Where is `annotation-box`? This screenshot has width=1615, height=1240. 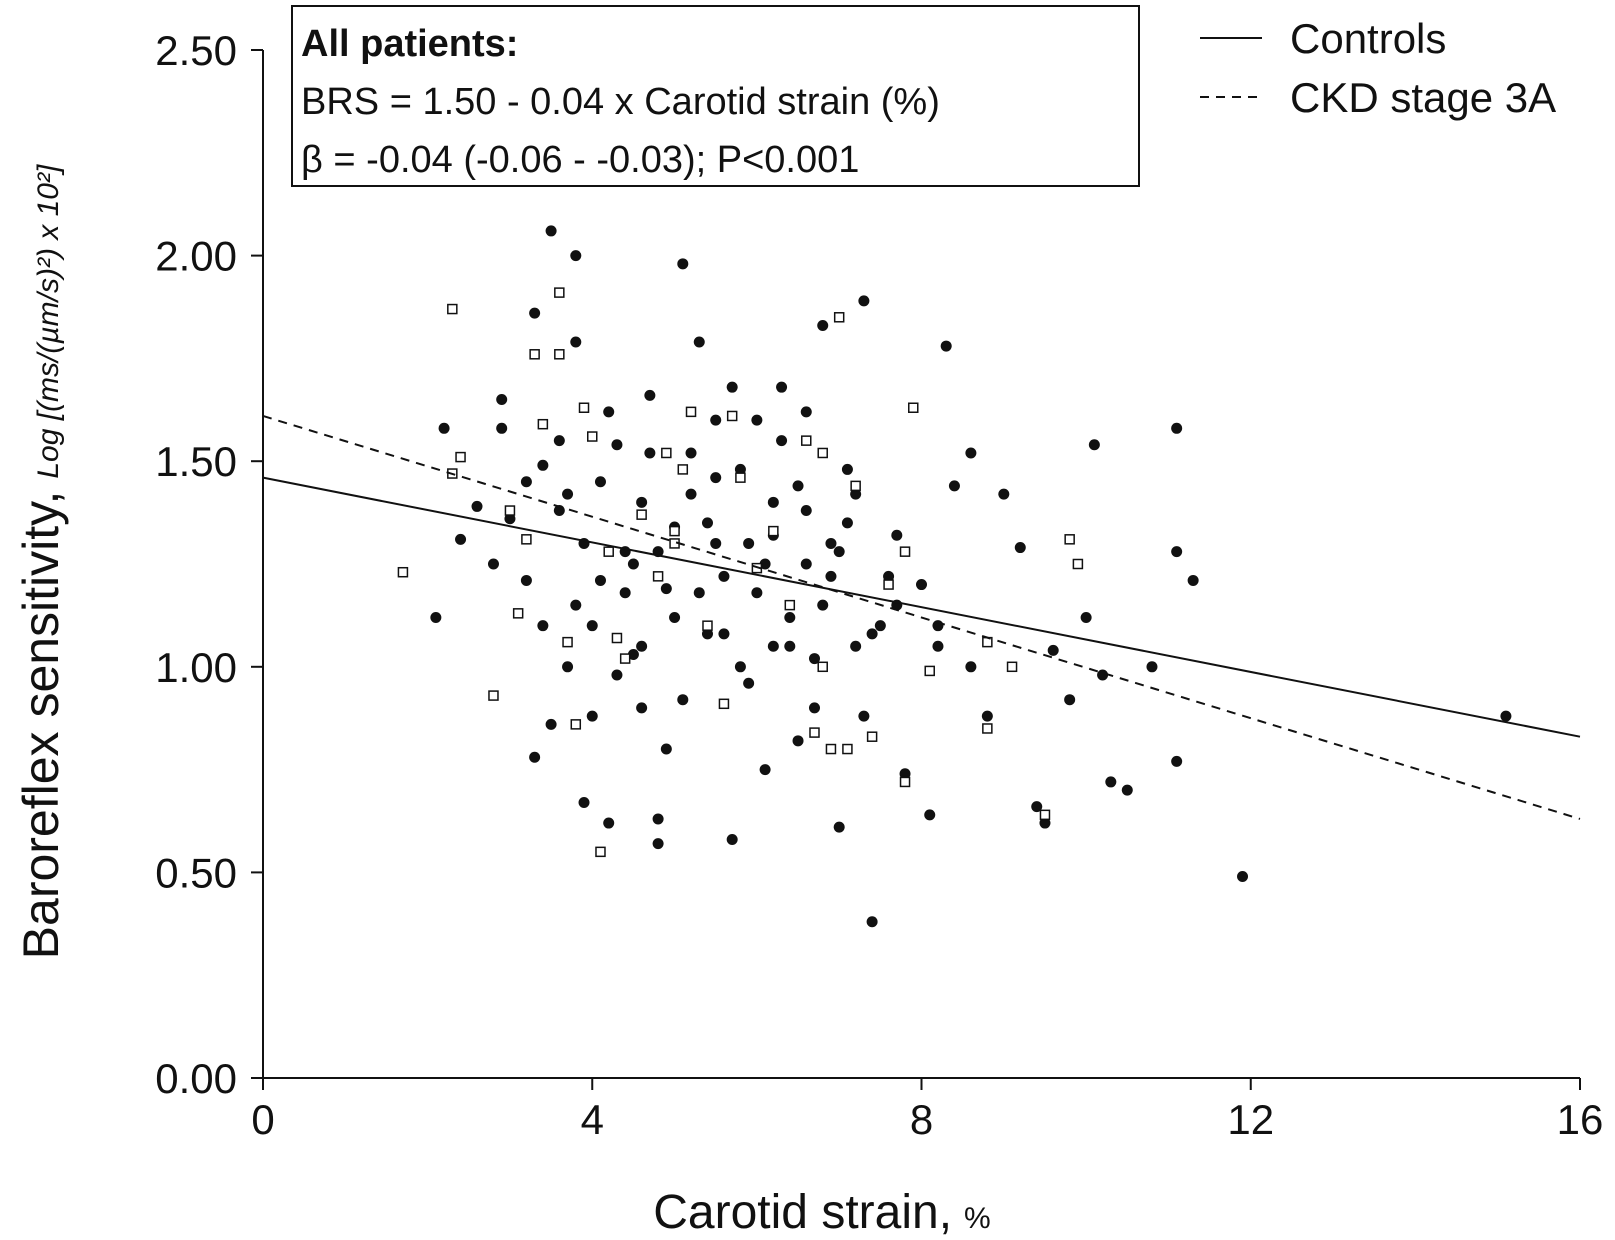
annotation-box is located at coordinates (715, 96).